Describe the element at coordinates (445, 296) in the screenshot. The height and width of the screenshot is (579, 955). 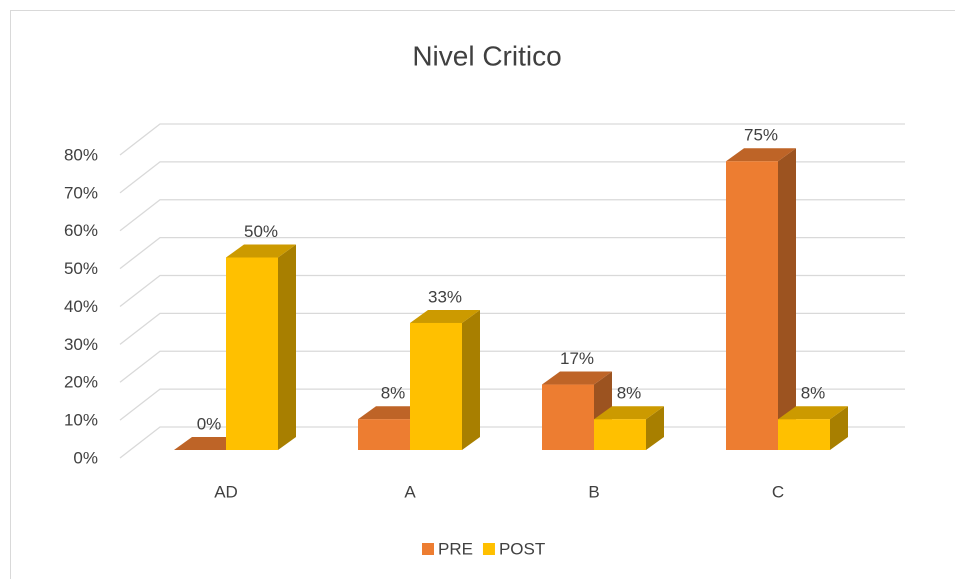
I see `data-label: 33%` at that location.